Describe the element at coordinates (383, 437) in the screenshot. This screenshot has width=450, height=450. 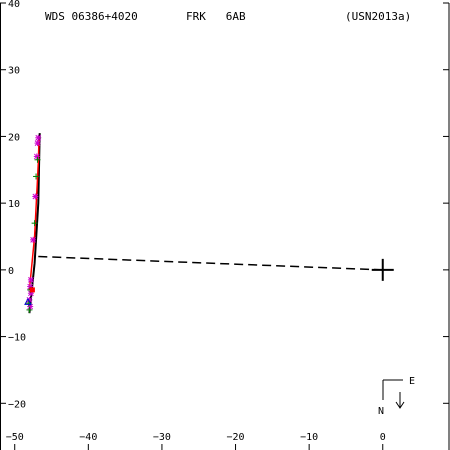
I see `x-tick-label: 0` at that location.